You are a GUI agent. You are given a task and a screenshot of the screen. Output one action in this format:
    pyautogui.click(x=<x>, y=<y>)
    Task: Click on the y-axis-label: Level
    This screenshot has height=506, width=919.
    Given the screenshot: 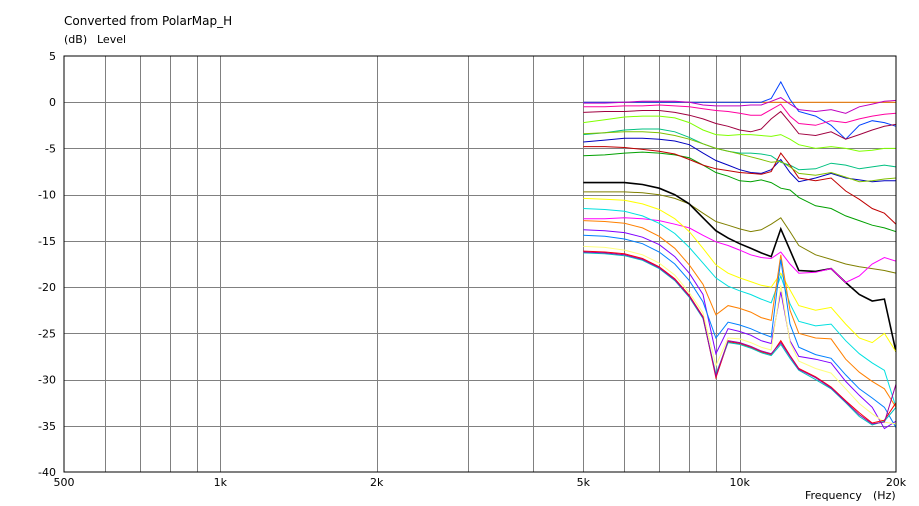 What is the action you would take?
    pyautogui.click(x=111, y=39)
    